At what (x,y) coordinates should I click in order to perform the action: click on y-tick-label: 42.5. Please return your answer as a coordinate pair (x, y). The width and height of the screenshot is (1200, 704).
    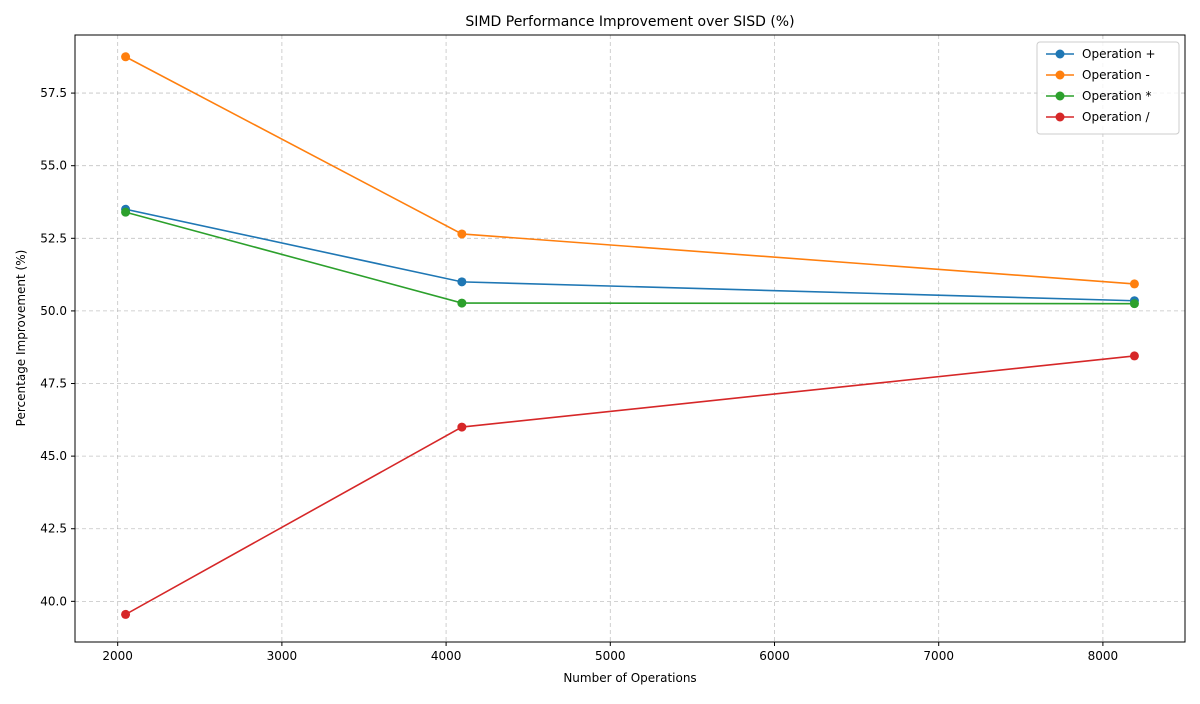
    Looking at the image, I should click on (53, 529).